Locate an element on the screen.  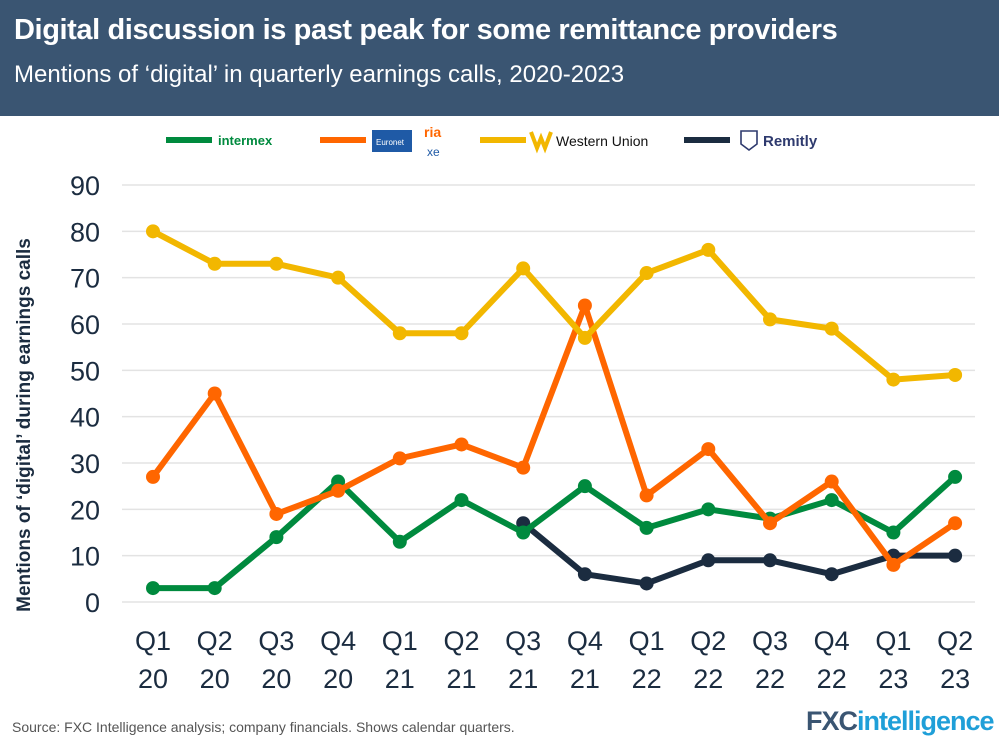
xe-logo: xe is located at coordinates (433, 152).